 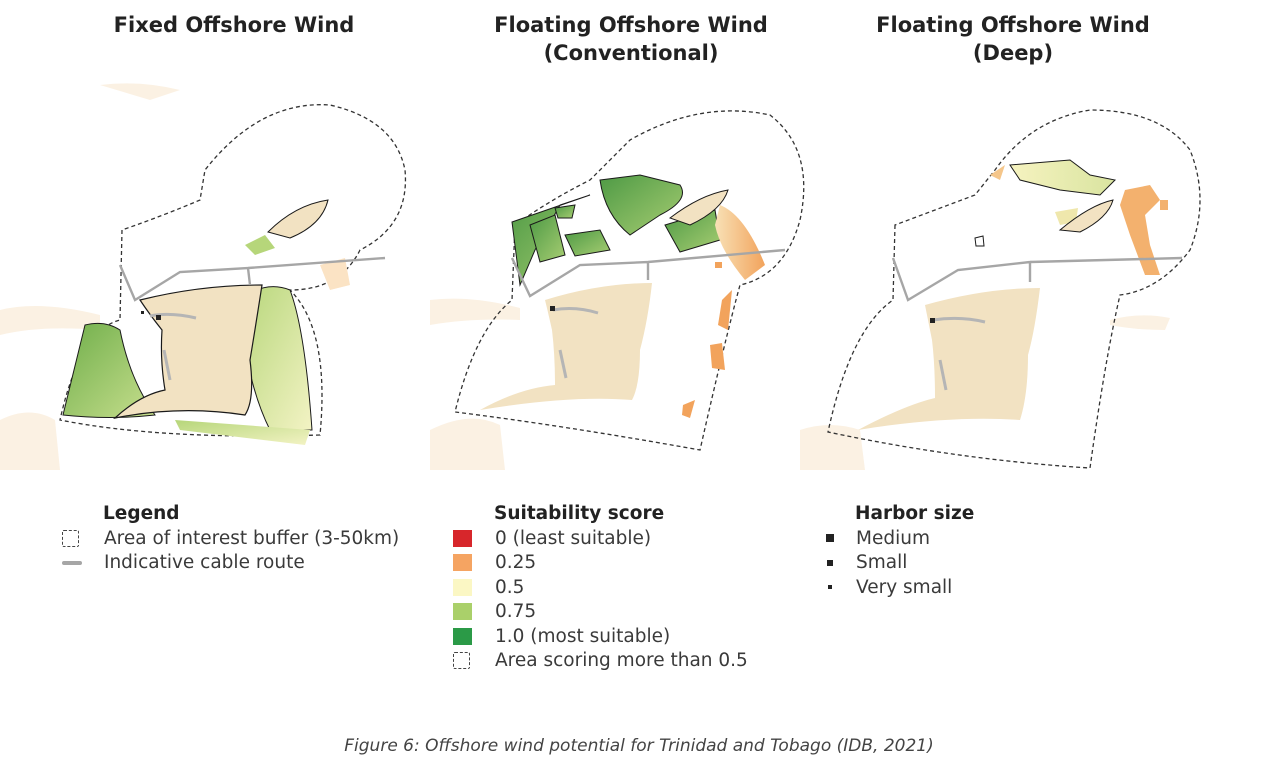 I want to click on map-floating-conventional, so click(x=617, y=290).